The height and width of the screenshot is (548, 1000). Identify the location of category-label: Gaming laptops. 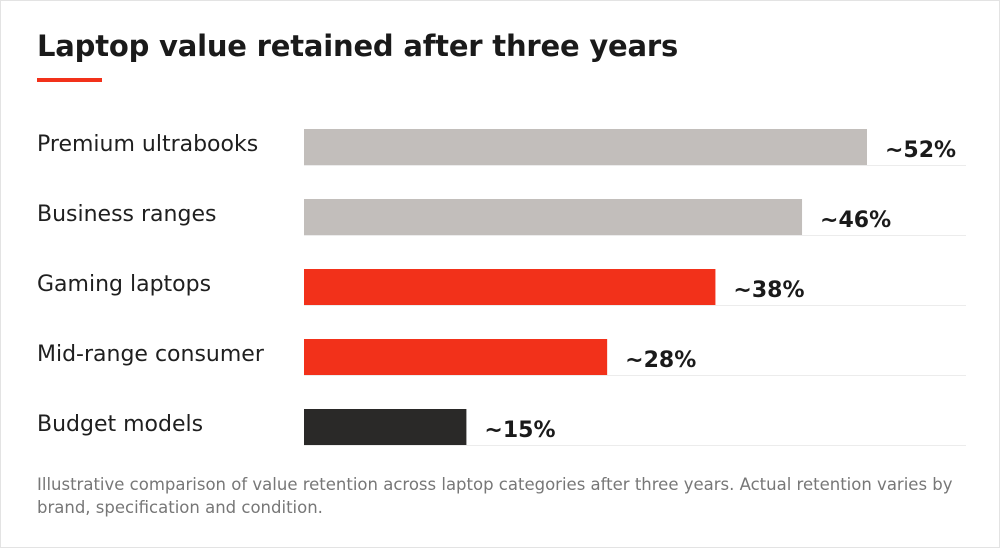
(124, 284).